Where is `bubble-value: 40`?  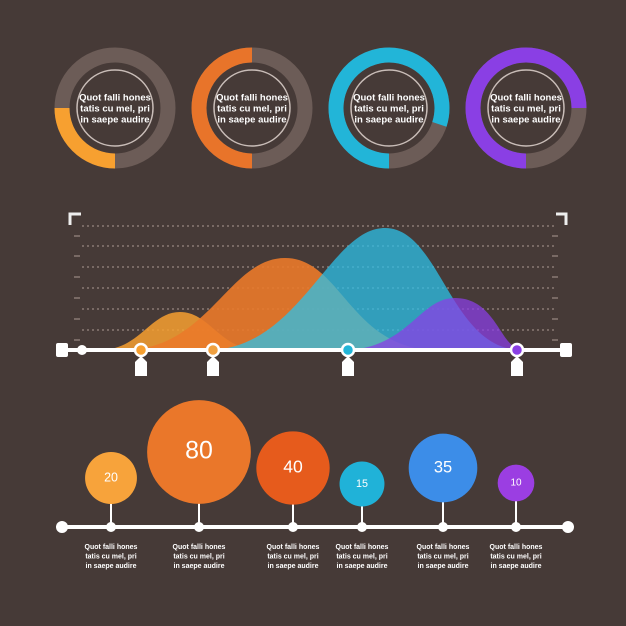 bubble-value: 40 is located at coordinates (293, 467).